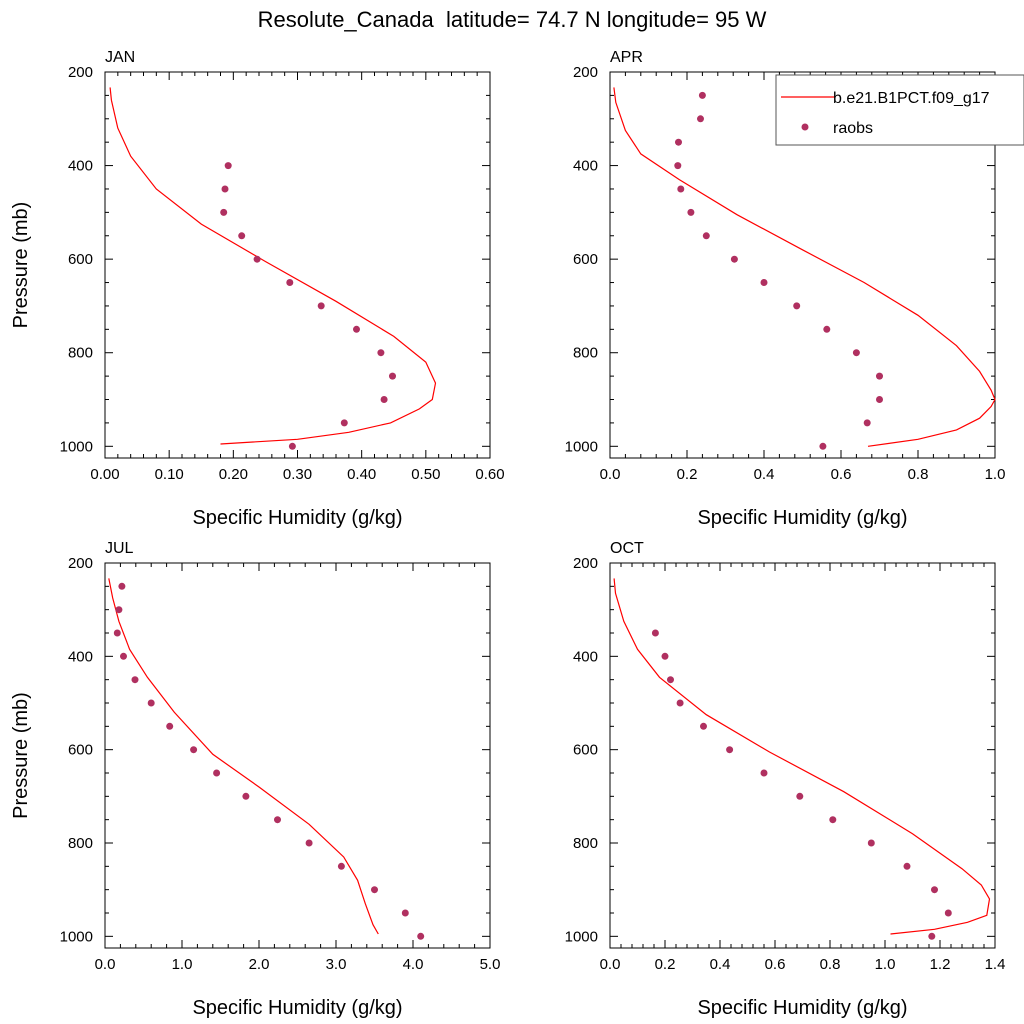 The height and width of the screenshot is (1024, 1024). What do you see at coordinates (233, 474) in the screenshot?
I see `x-tick-label: 0.20` at bounding box center [233, 474].